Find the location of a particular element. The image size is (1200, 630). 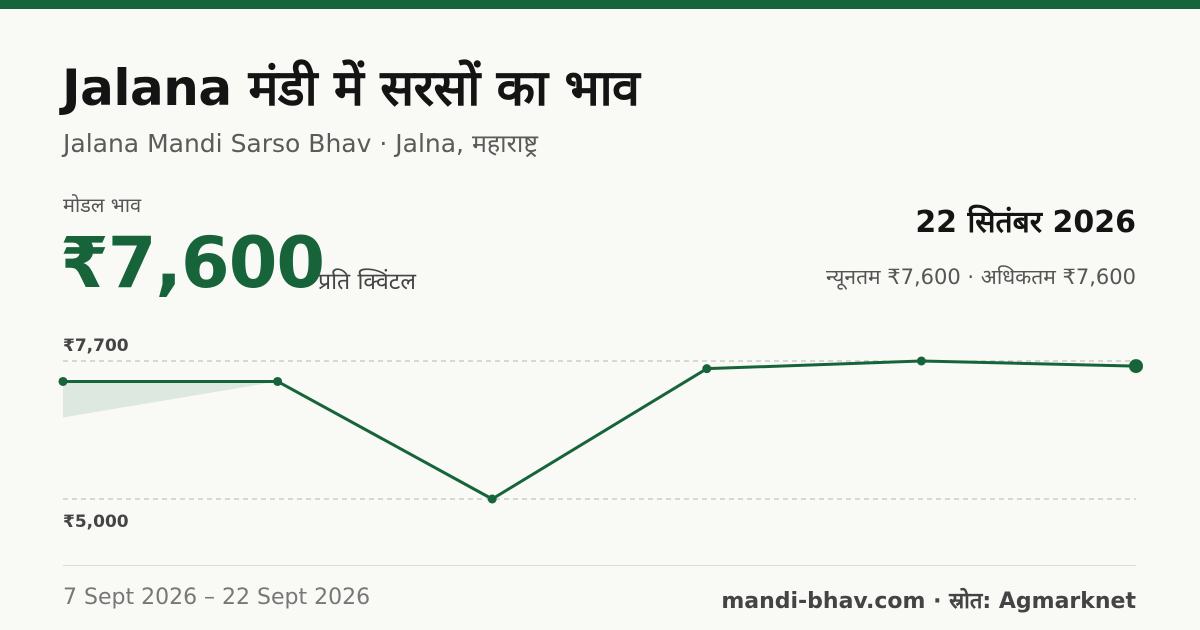

area-fill is located at coordinates (170, 399).